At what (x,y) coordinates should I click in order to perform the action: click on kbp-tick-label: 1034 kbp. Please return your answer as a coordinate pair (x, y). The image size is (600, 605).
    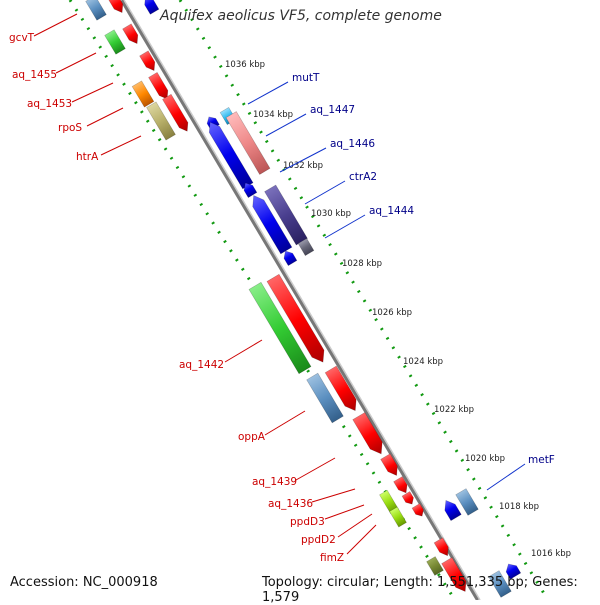
    Looking at the image, I should click on (273, 115).